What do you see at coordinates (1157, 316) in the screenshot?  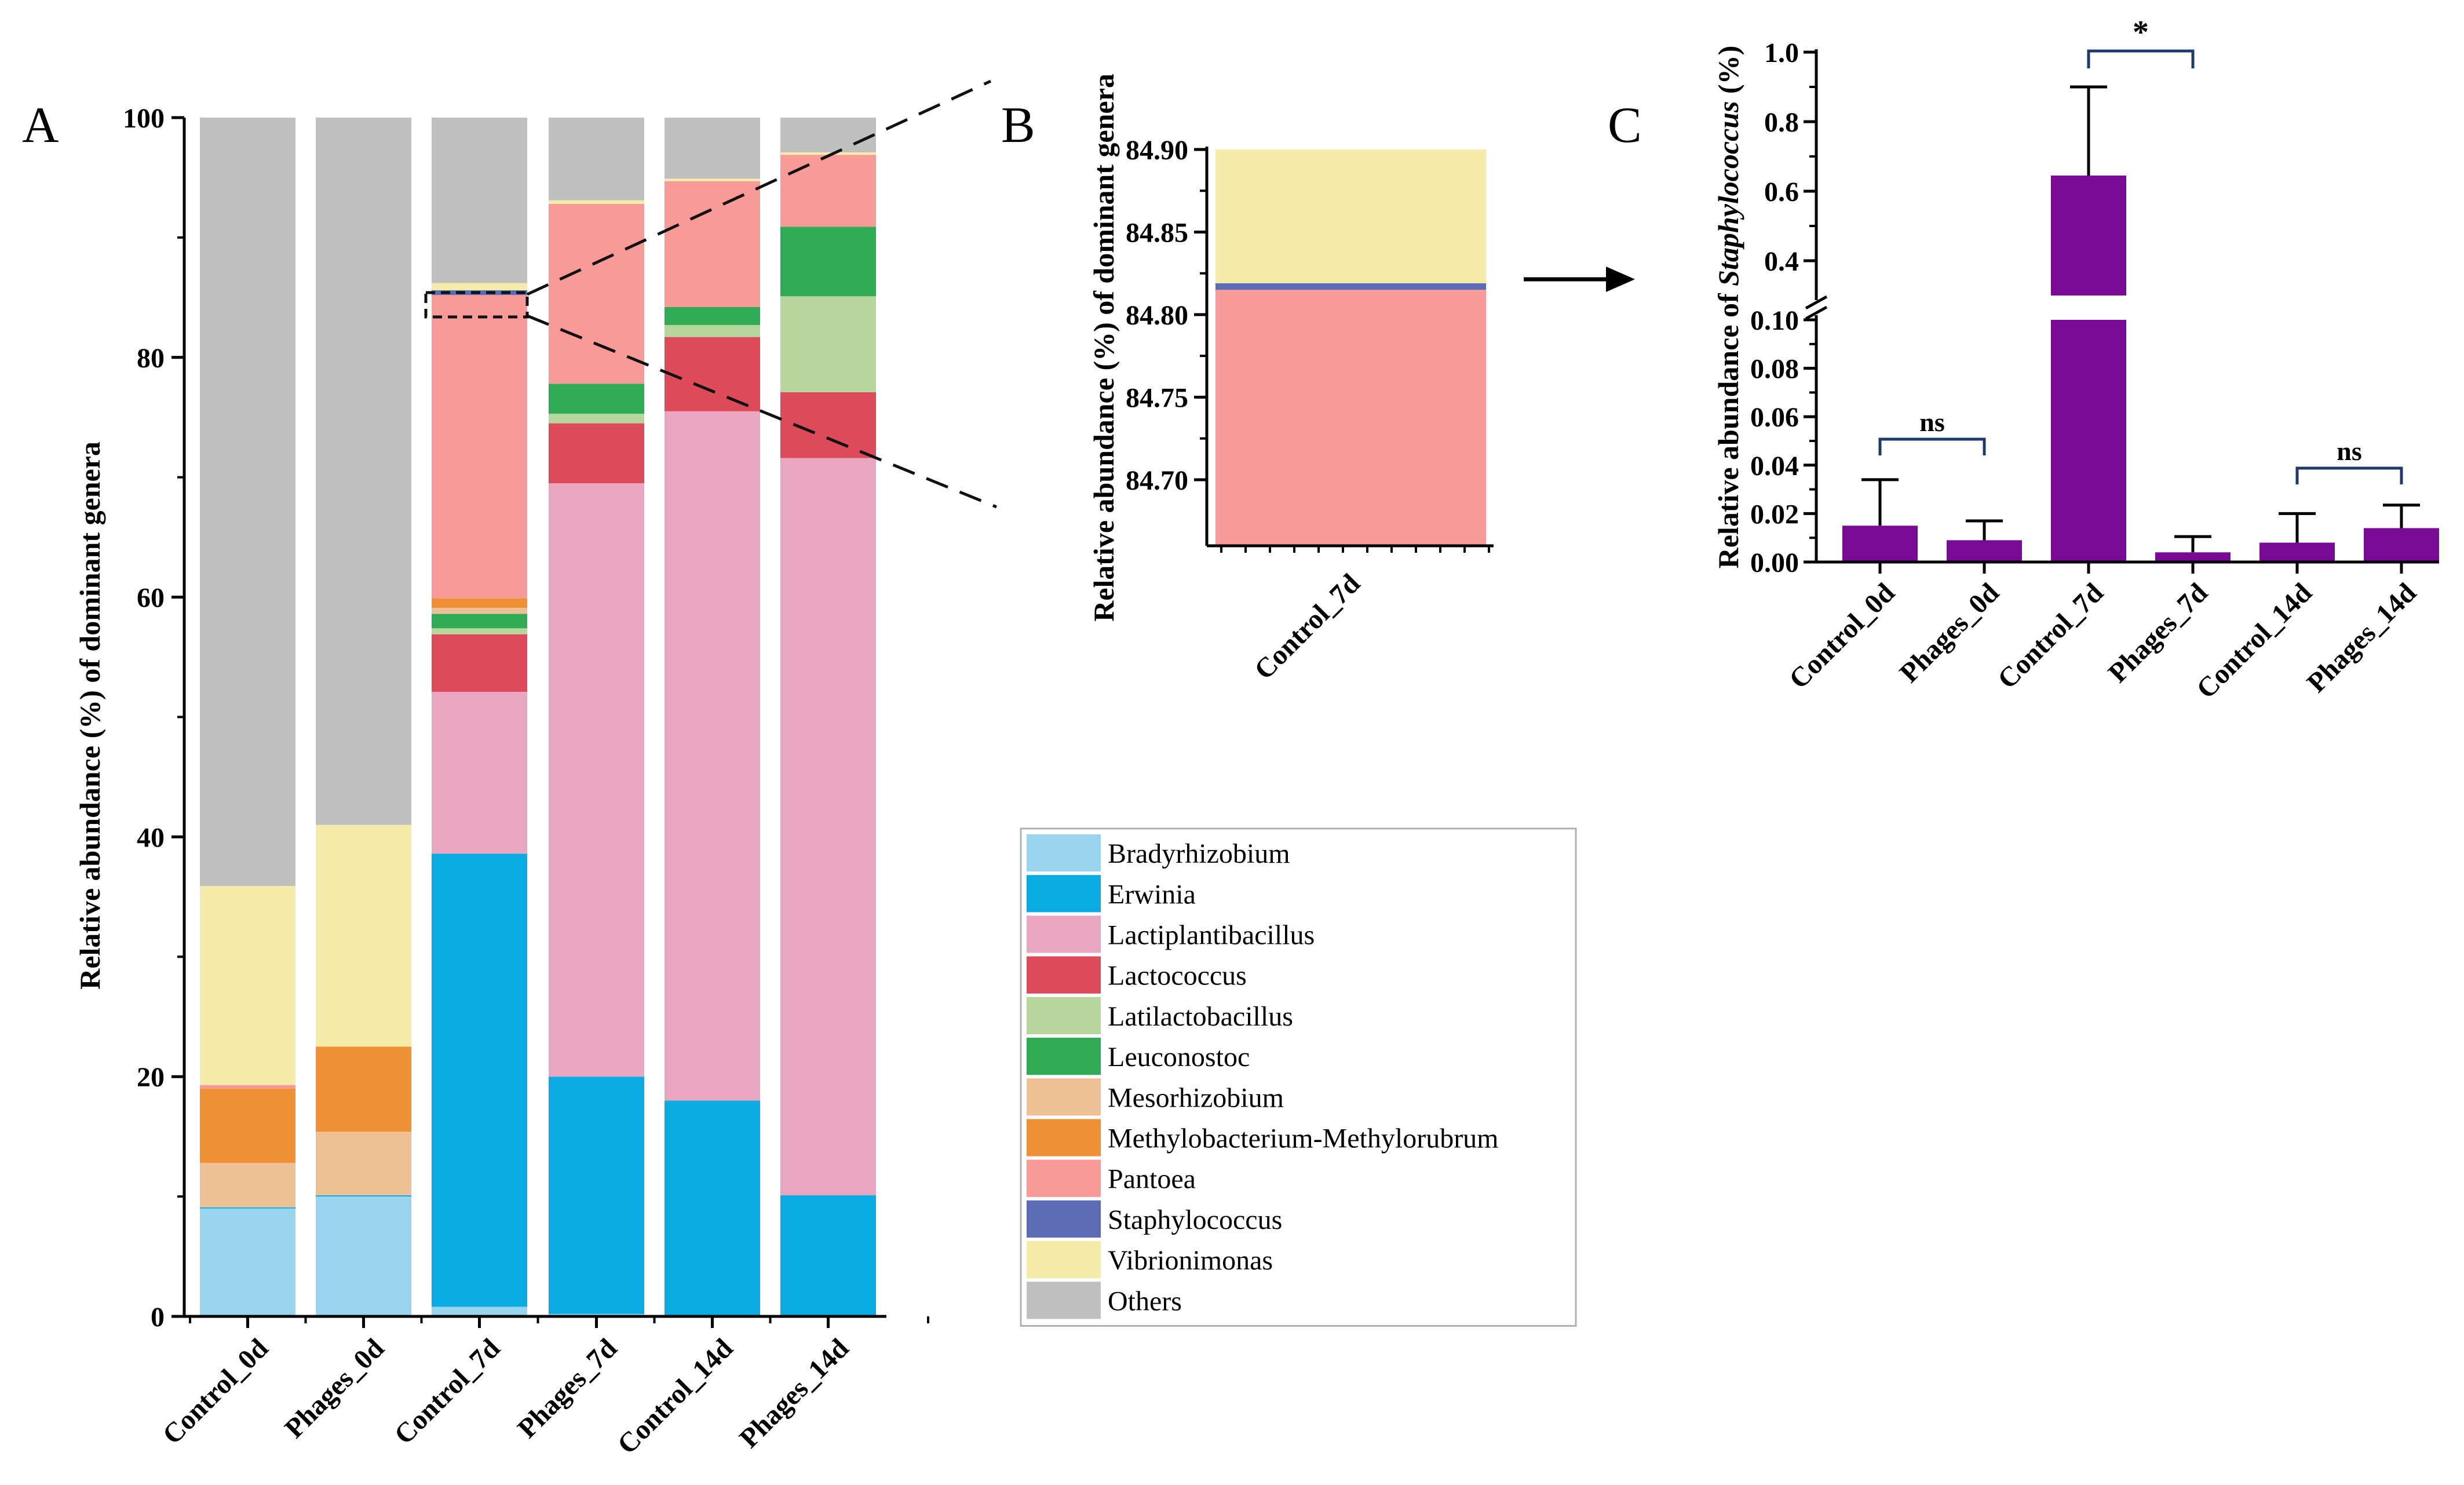 I see `panel-b-y-tick-label: 84.80` at bounding box center [1157, 316].